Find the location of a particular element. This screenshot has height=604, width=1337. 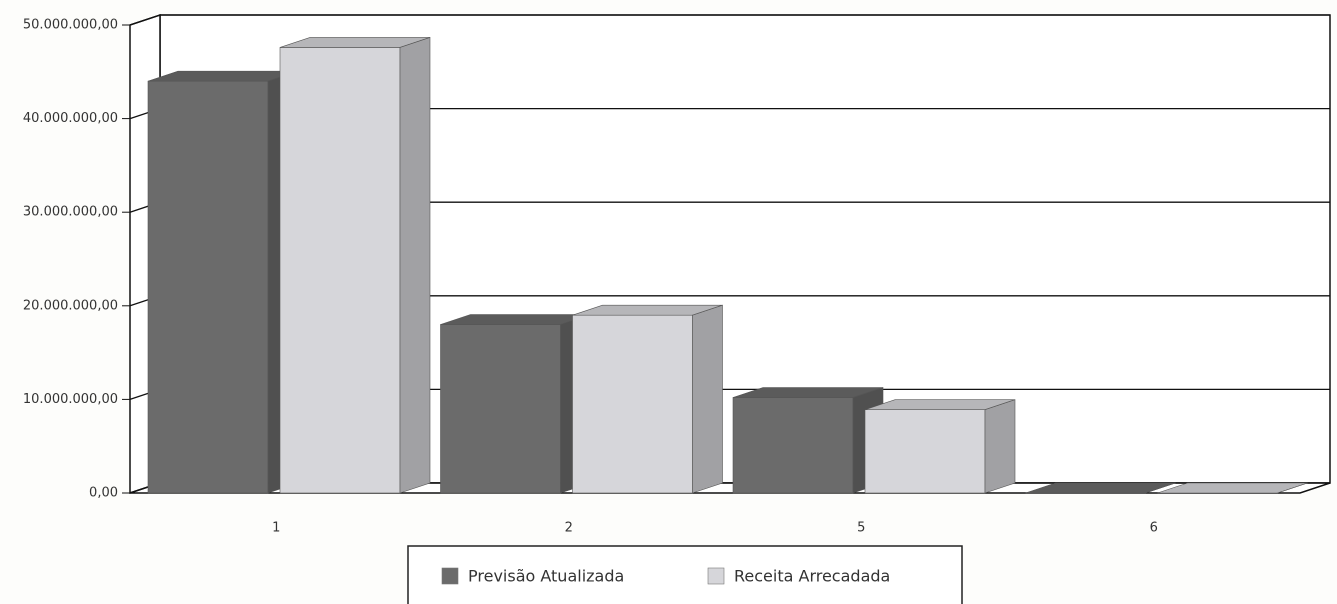

grid-line is located at coordinates (729, 20).